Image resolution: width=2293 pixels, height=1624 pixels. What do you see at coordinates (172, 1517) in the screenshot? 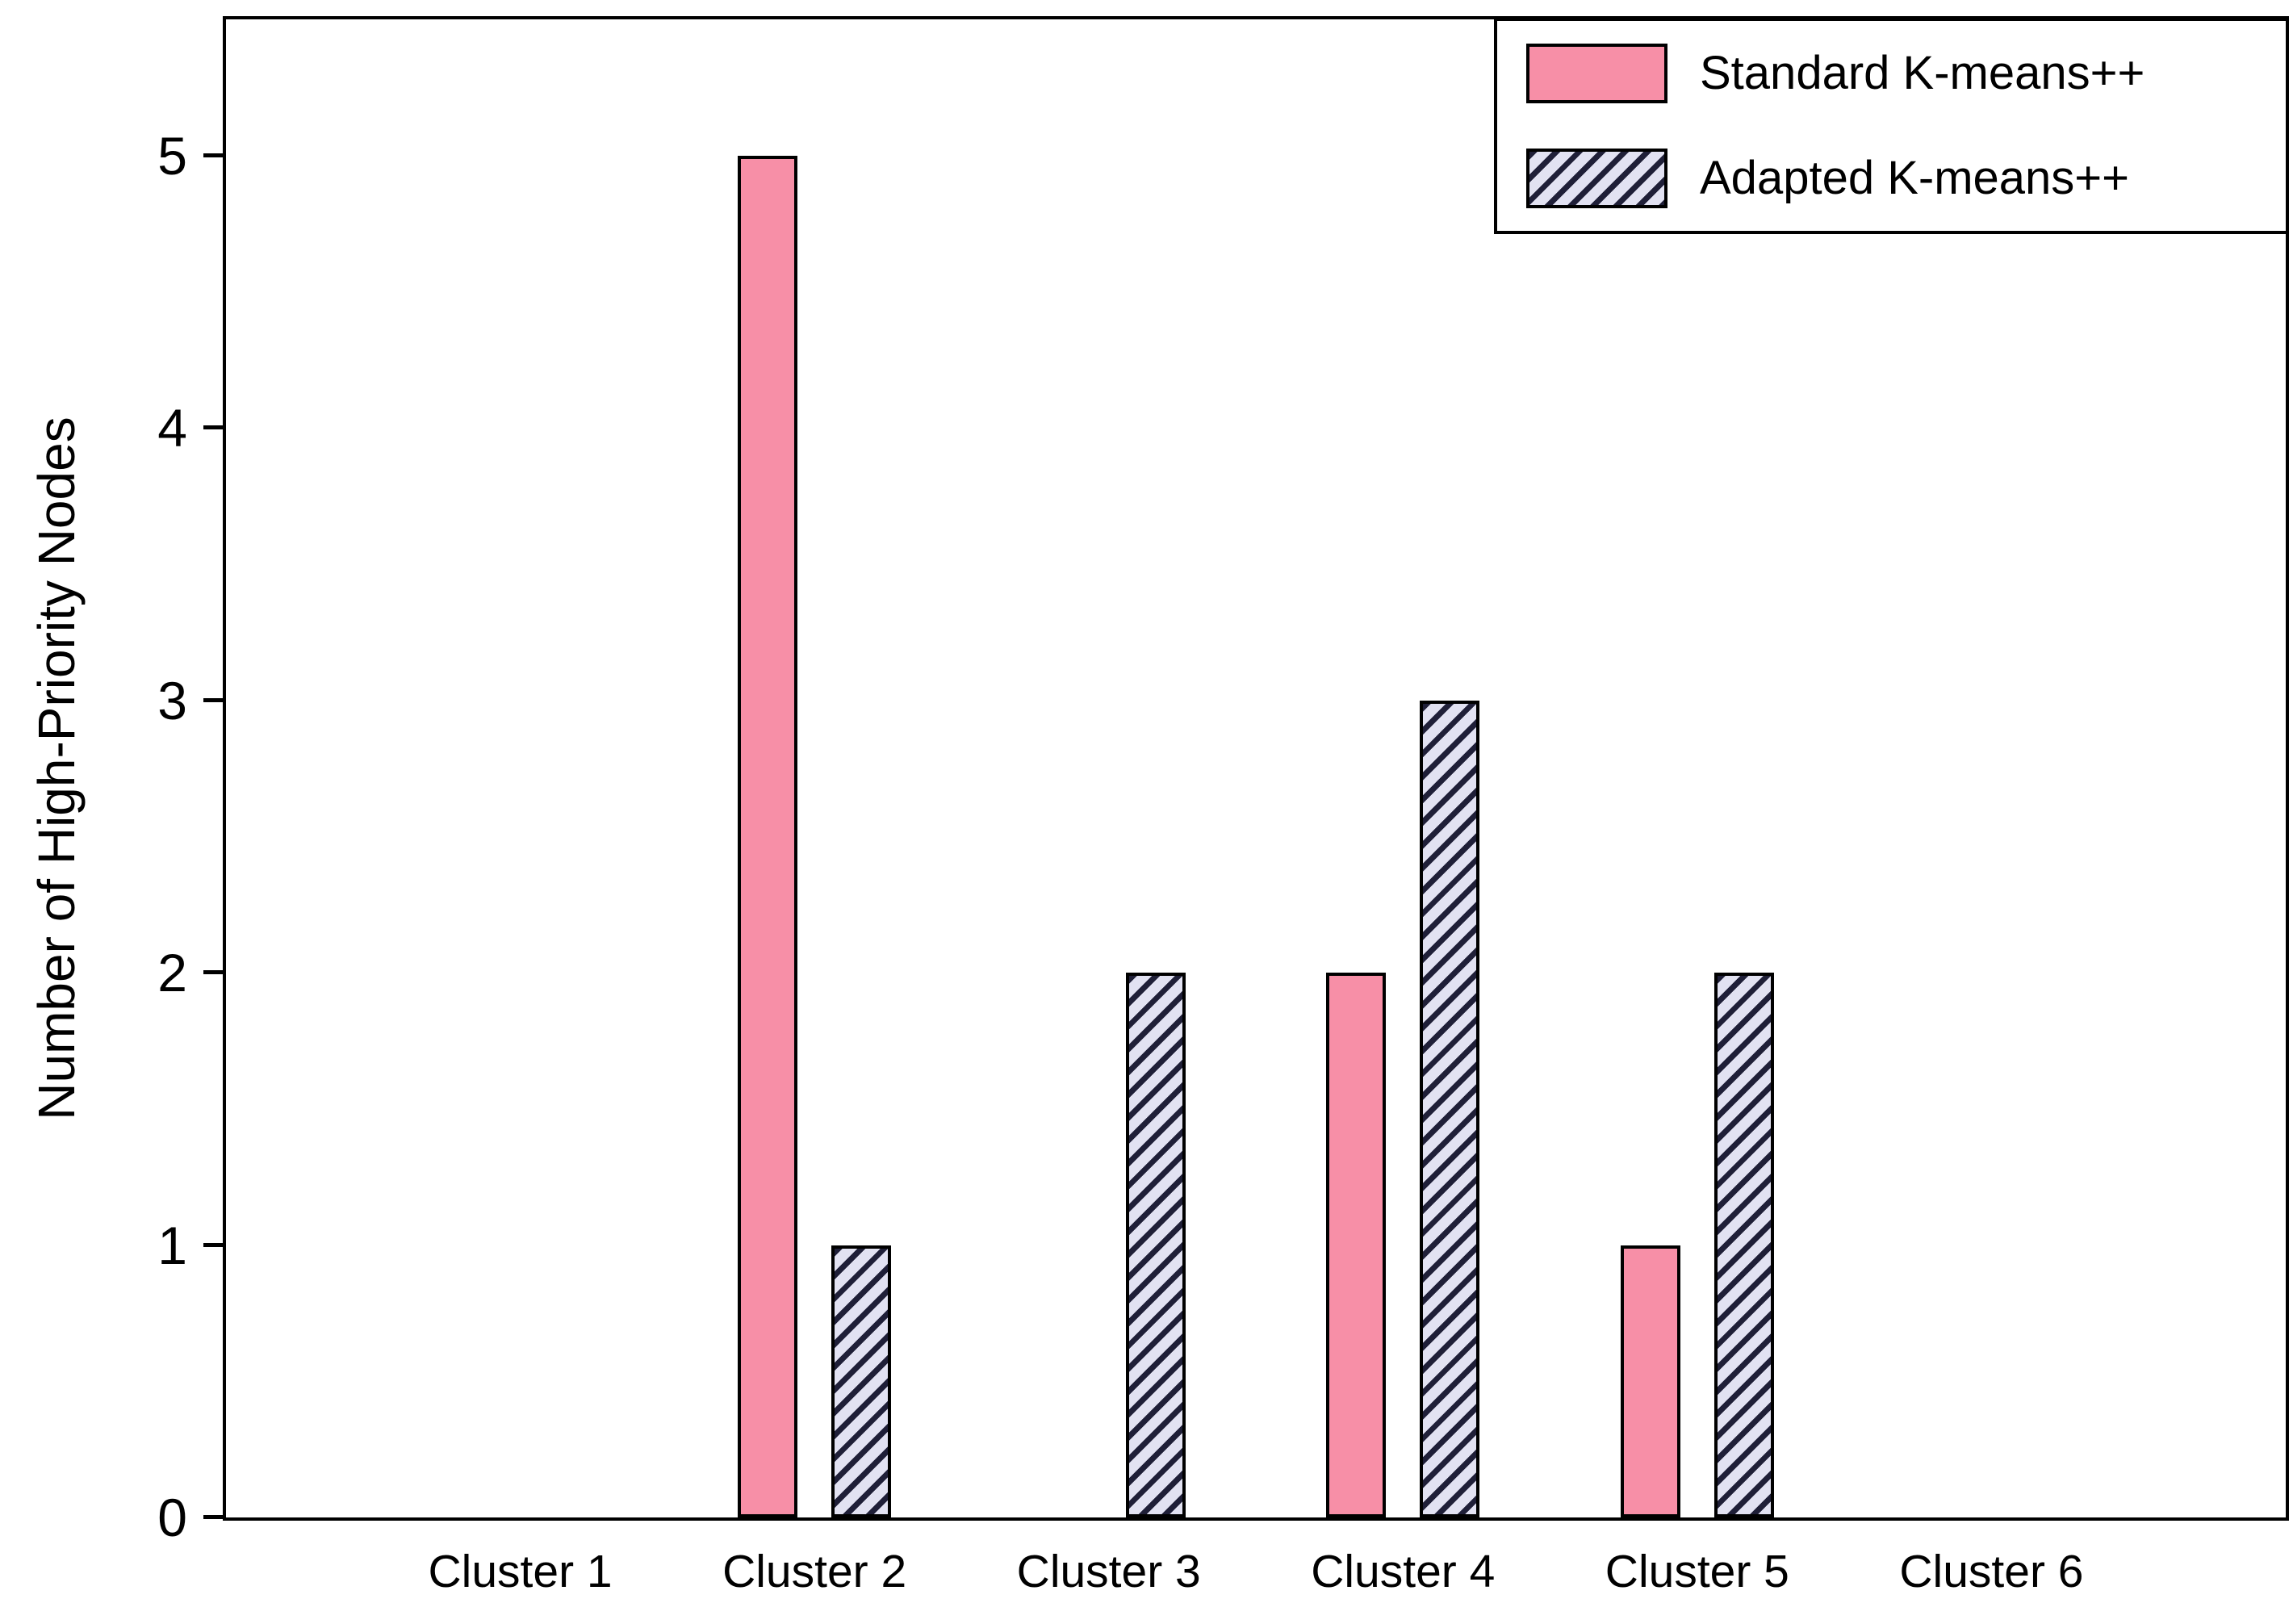
I see `y-tick-label: 0` at bounding box center [172, 1517].